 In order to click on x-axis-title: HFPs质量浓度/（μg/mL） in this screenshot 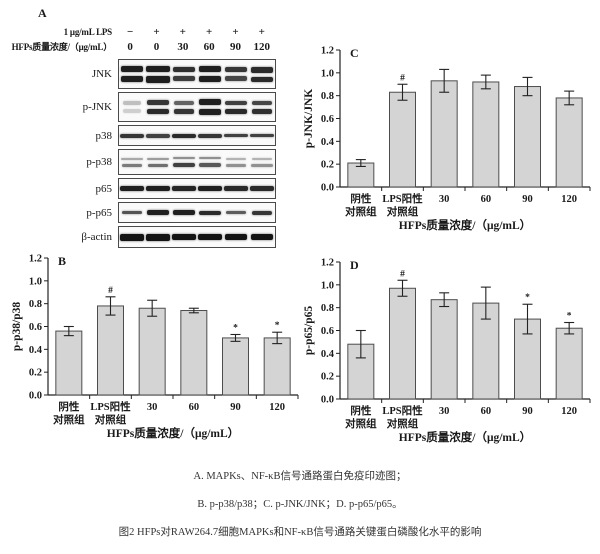, I will do `click(465, 225)`.